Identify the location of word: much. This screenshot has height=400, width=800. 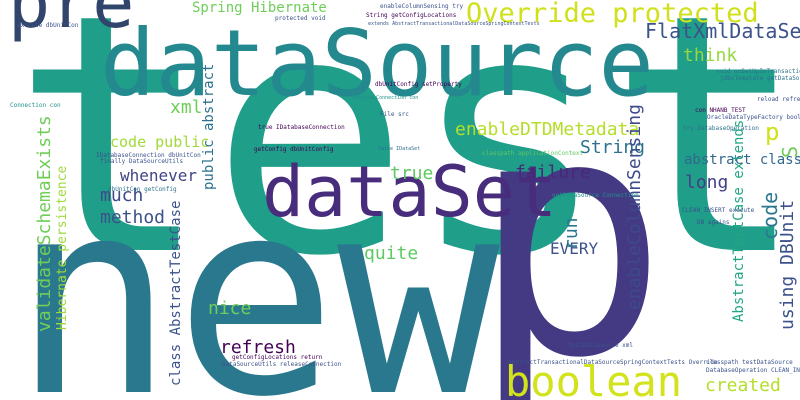
(121, 195).